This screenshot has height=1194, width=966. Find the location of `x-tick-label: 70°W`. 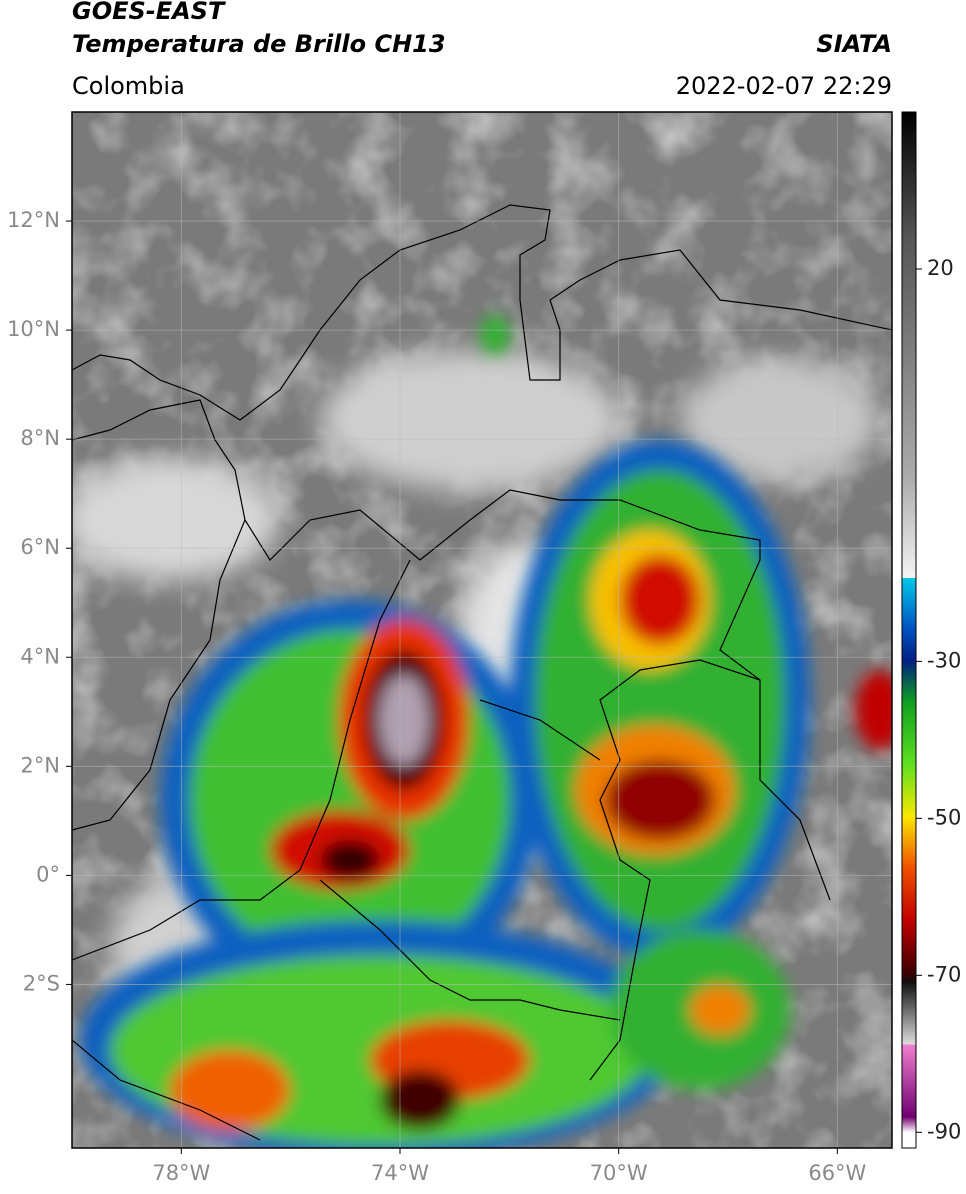

x-tick-label: 70°W is located at coordinates (619, 1173).